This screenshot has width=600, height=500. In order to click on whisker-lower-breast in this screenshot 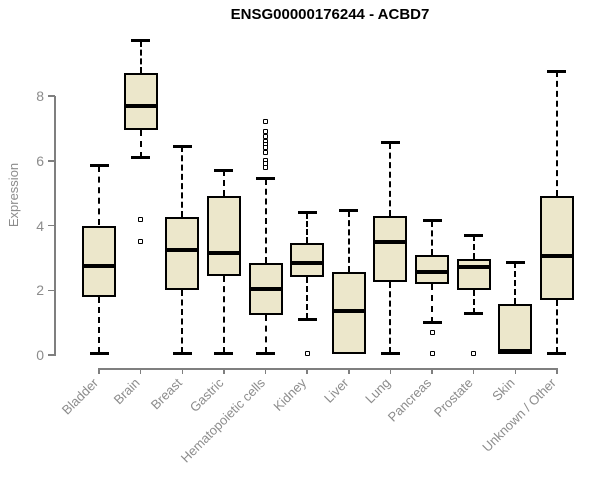, I will do `click(182, 322)`.